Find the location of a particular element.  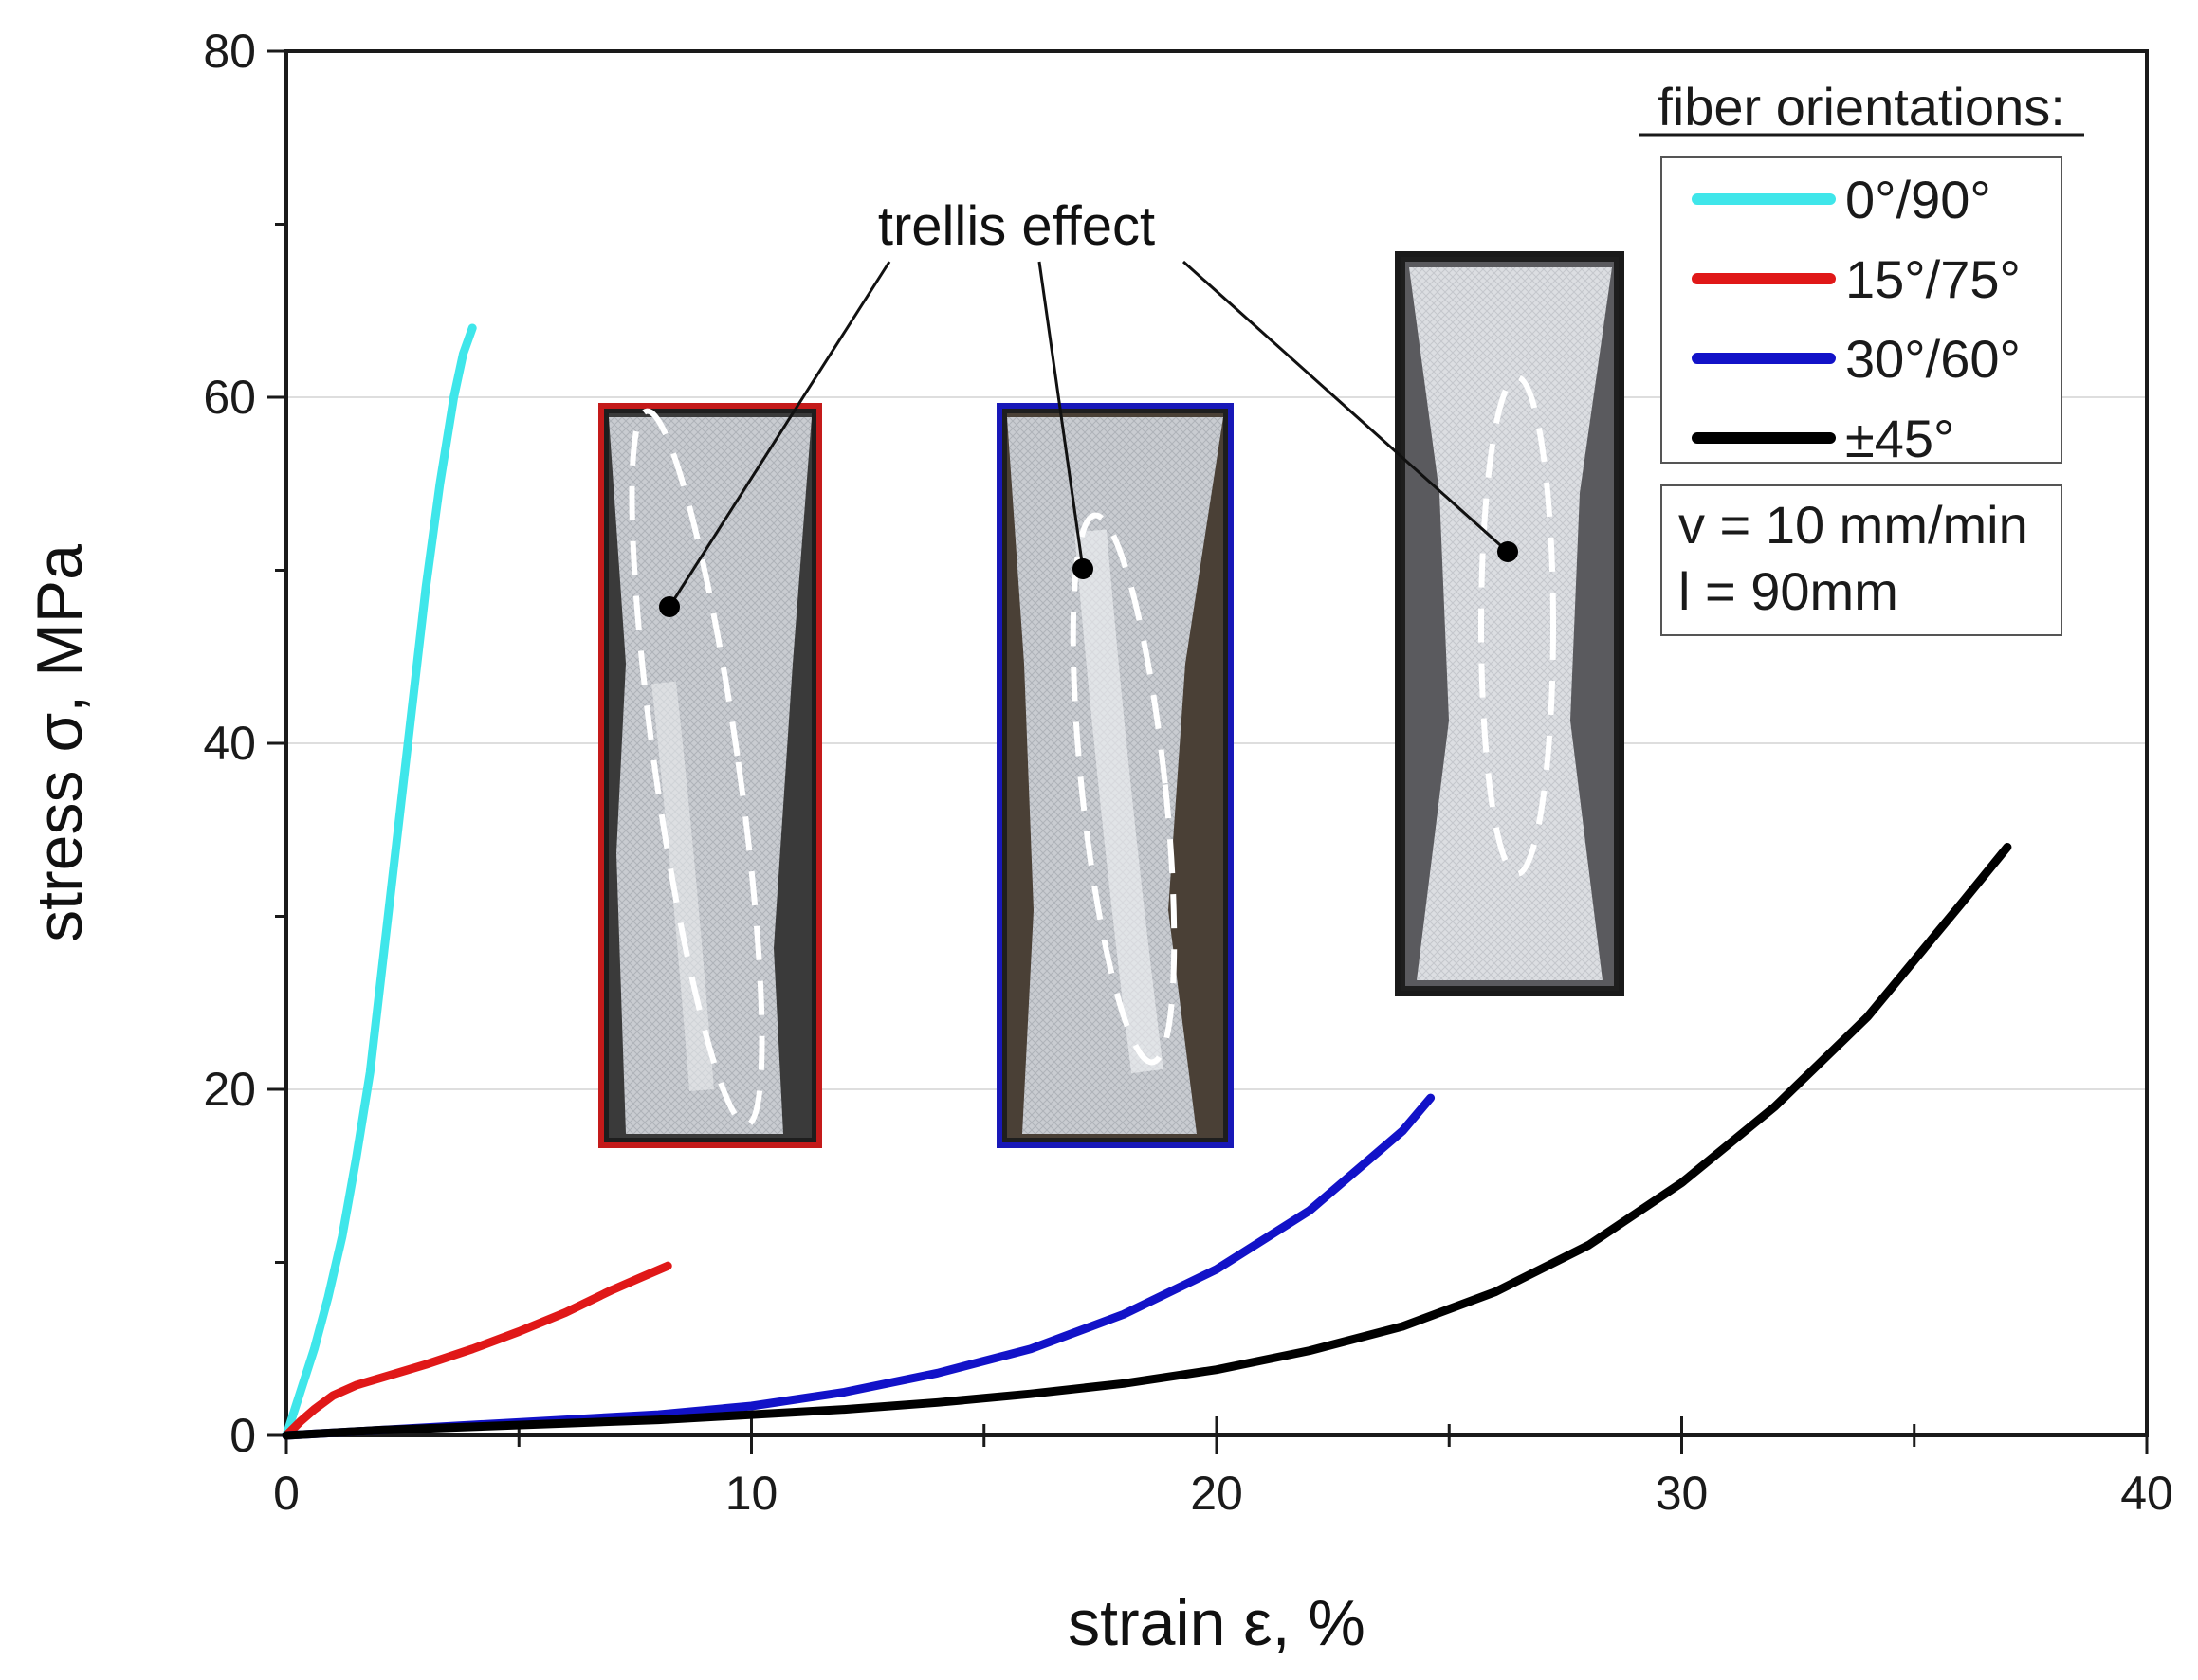

x-tick-label: 0 is located at coordinates (287, 1494).